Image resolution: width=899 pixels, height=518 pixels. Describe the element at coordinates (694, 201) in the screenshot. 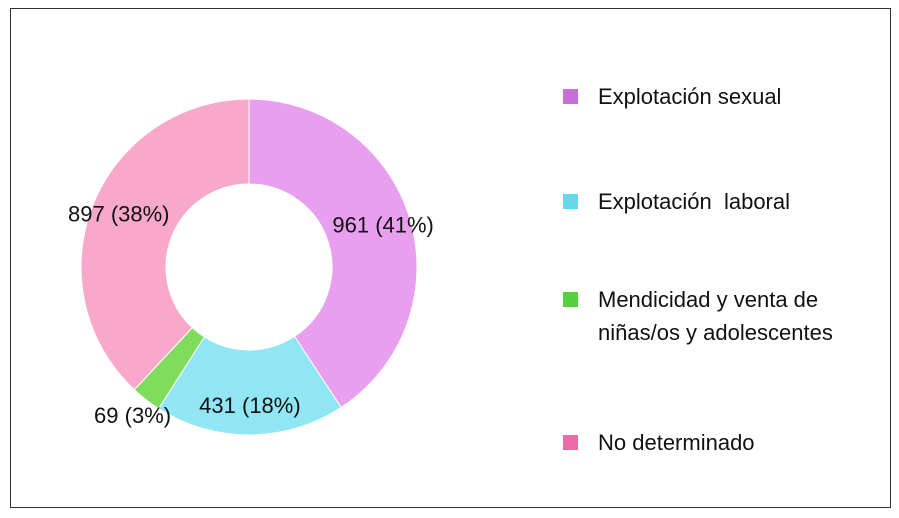

I see `legend-label: Explotación laboral` at that location.